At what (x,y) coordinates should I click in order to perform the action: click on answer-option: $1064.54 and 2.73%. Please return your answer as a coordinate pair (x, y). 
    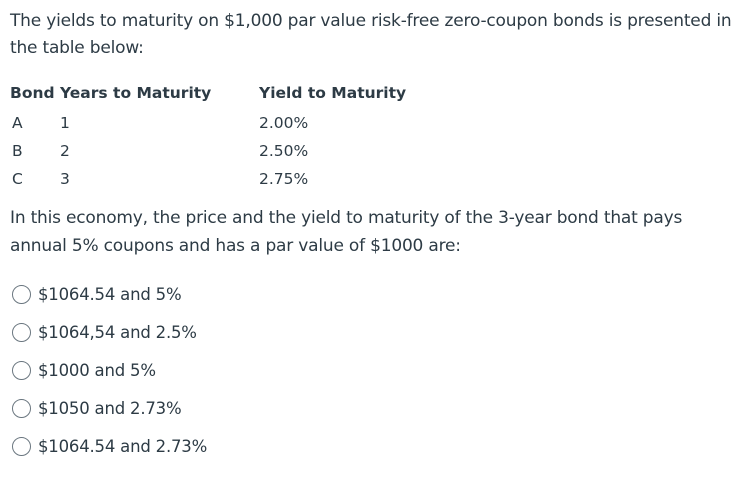
    Looking at the image, I should click on (109, 446).